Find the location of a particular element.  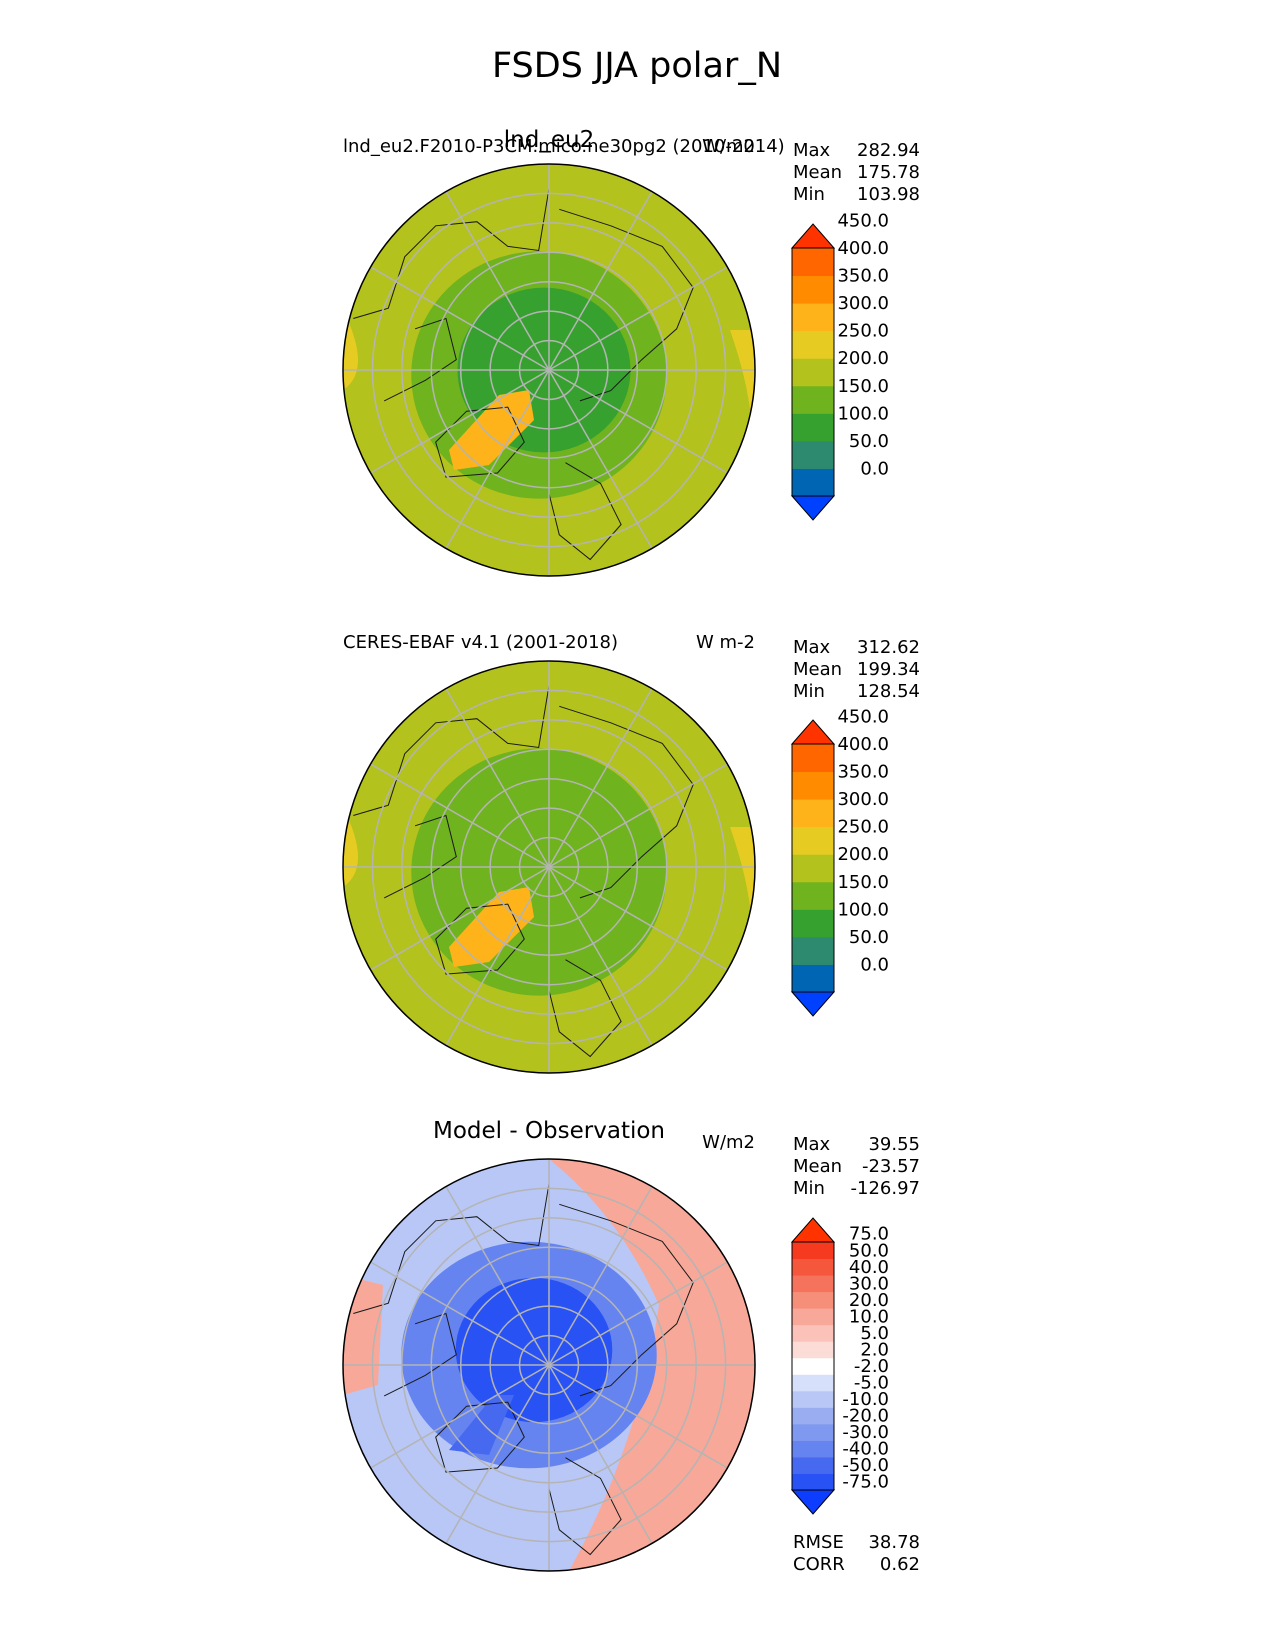

stat-value-min: 128.54 is located at coordinates (888, 691).